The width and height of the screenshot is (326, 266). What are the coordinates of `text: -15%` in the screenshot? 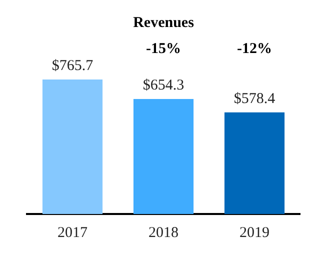 It's located at (163, 48).